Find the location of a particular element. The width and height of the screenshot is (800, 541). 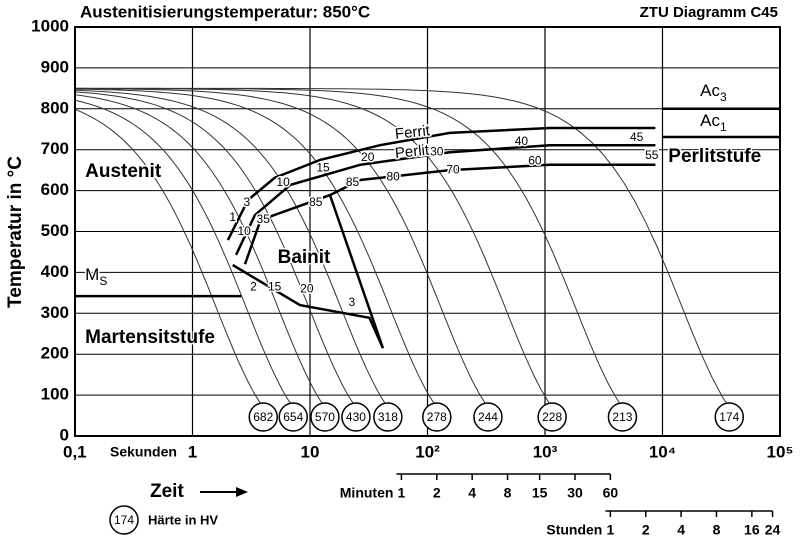

hardness-value: 682 is located at coordinates (263, 417).